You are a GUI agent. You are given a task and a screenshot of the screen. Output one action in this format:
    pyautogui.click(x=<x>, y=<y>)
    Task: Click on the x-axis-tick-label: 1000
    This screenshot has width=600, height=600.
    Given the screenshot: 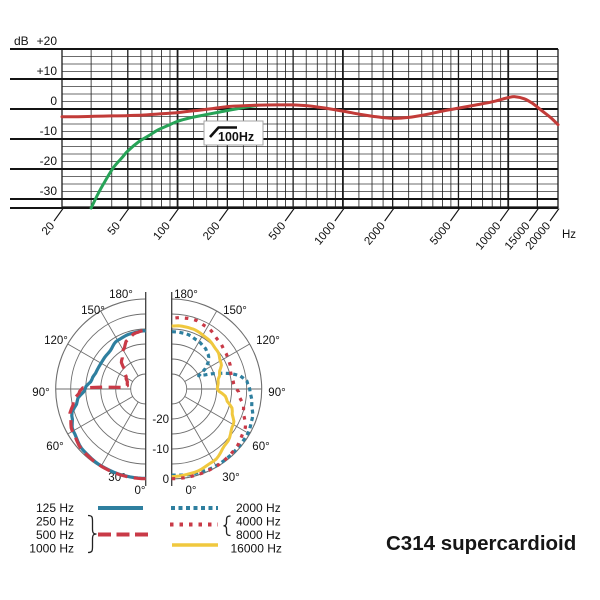 What is the action you would take?
    pyautogui.click(x=326, y=233)
    